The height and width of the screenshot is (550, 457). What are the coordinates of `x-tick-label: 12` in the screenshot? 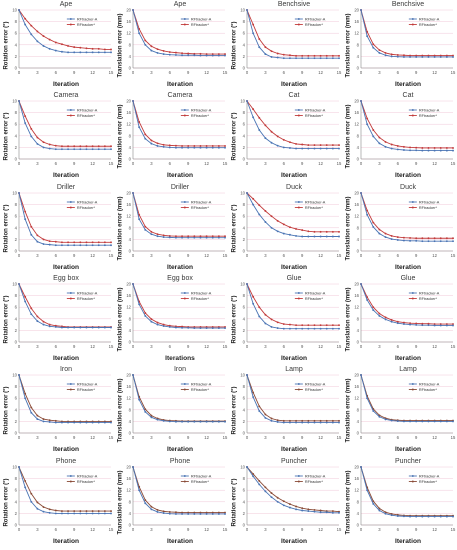 It's located at (320, 255).